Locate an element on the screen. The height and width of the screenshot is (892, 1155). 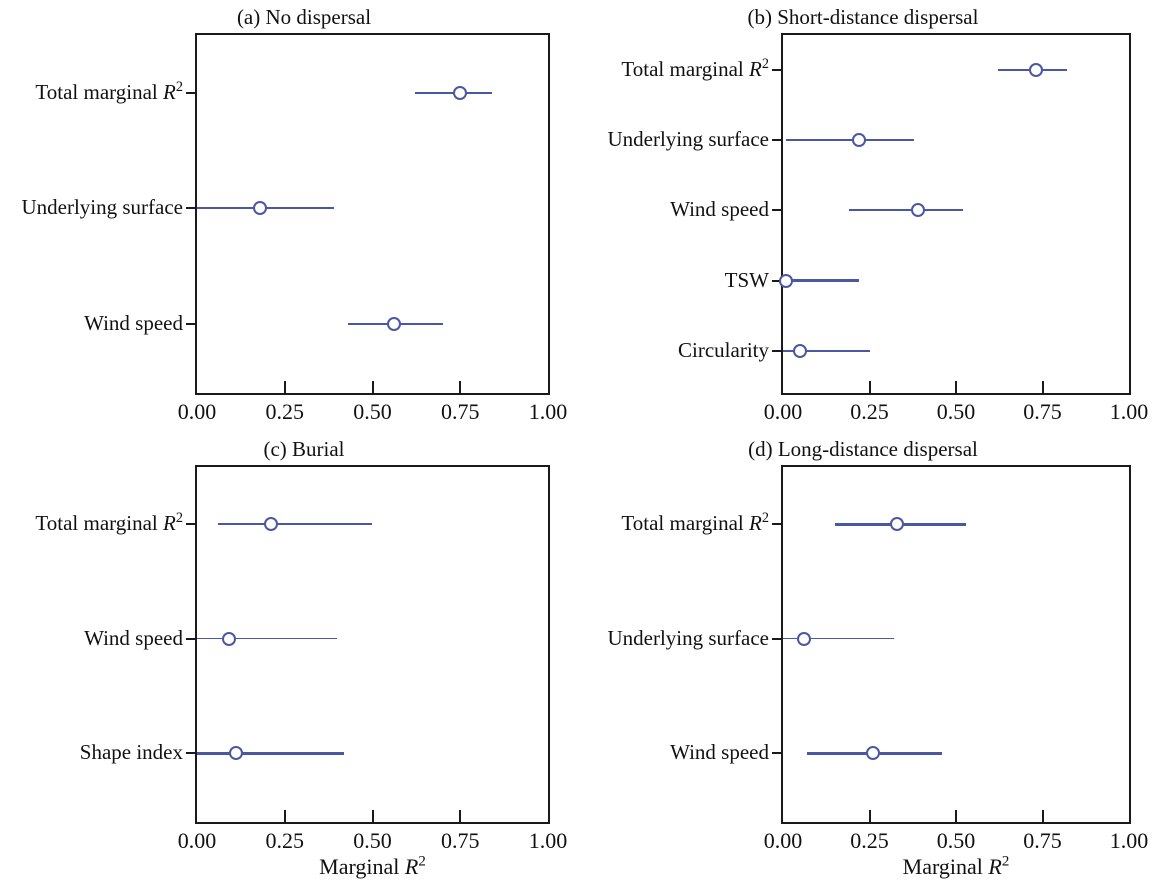
panel-a-frame is located at coordinates (372, 214).